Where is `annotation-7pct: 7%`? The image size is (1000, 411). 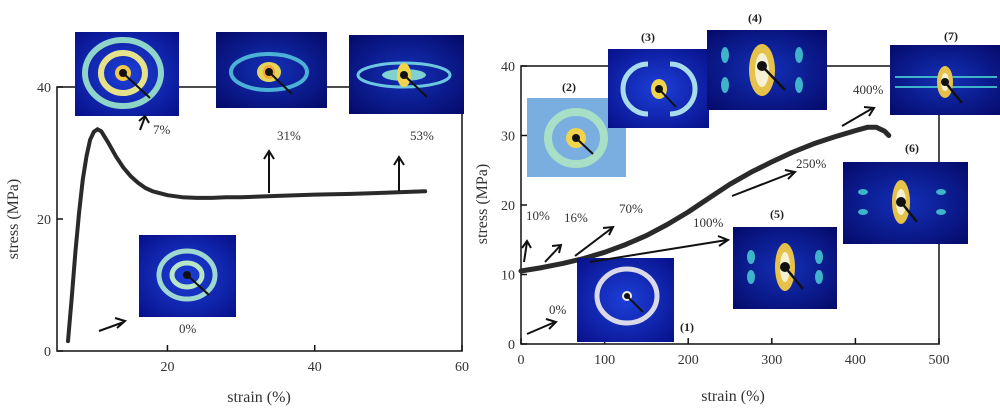 annotation-7pct: 7% is located at coordinates (162, 129).